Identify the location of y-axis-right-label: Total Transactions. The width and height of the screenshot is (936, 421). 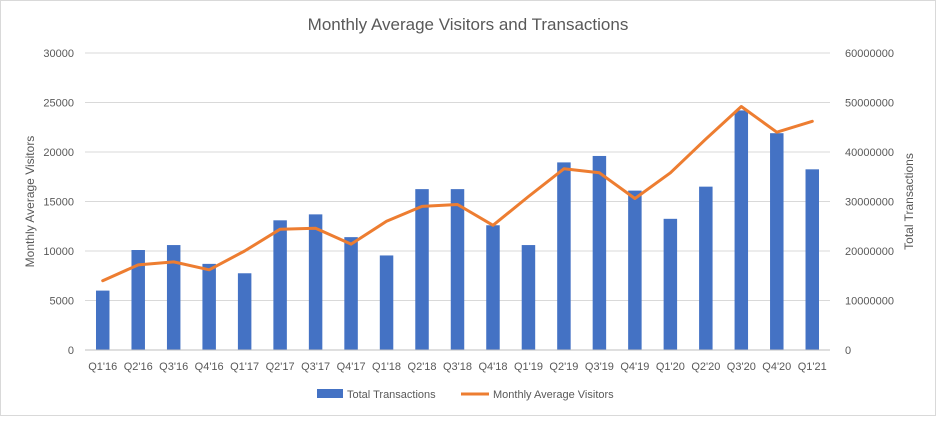
(909, 201).